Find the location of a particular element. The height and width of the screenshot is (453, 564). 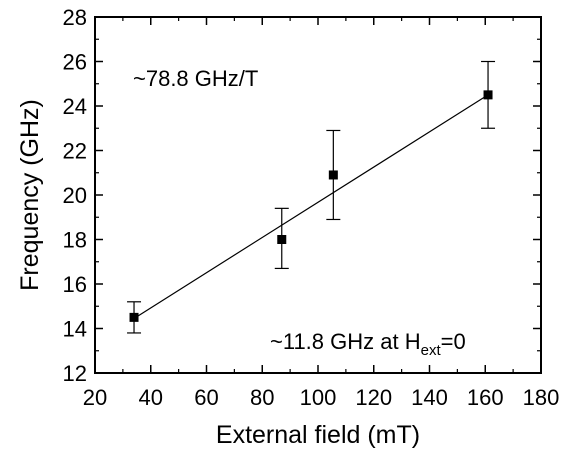

y-tick-label: 28 is located at coordinates (75, 17).